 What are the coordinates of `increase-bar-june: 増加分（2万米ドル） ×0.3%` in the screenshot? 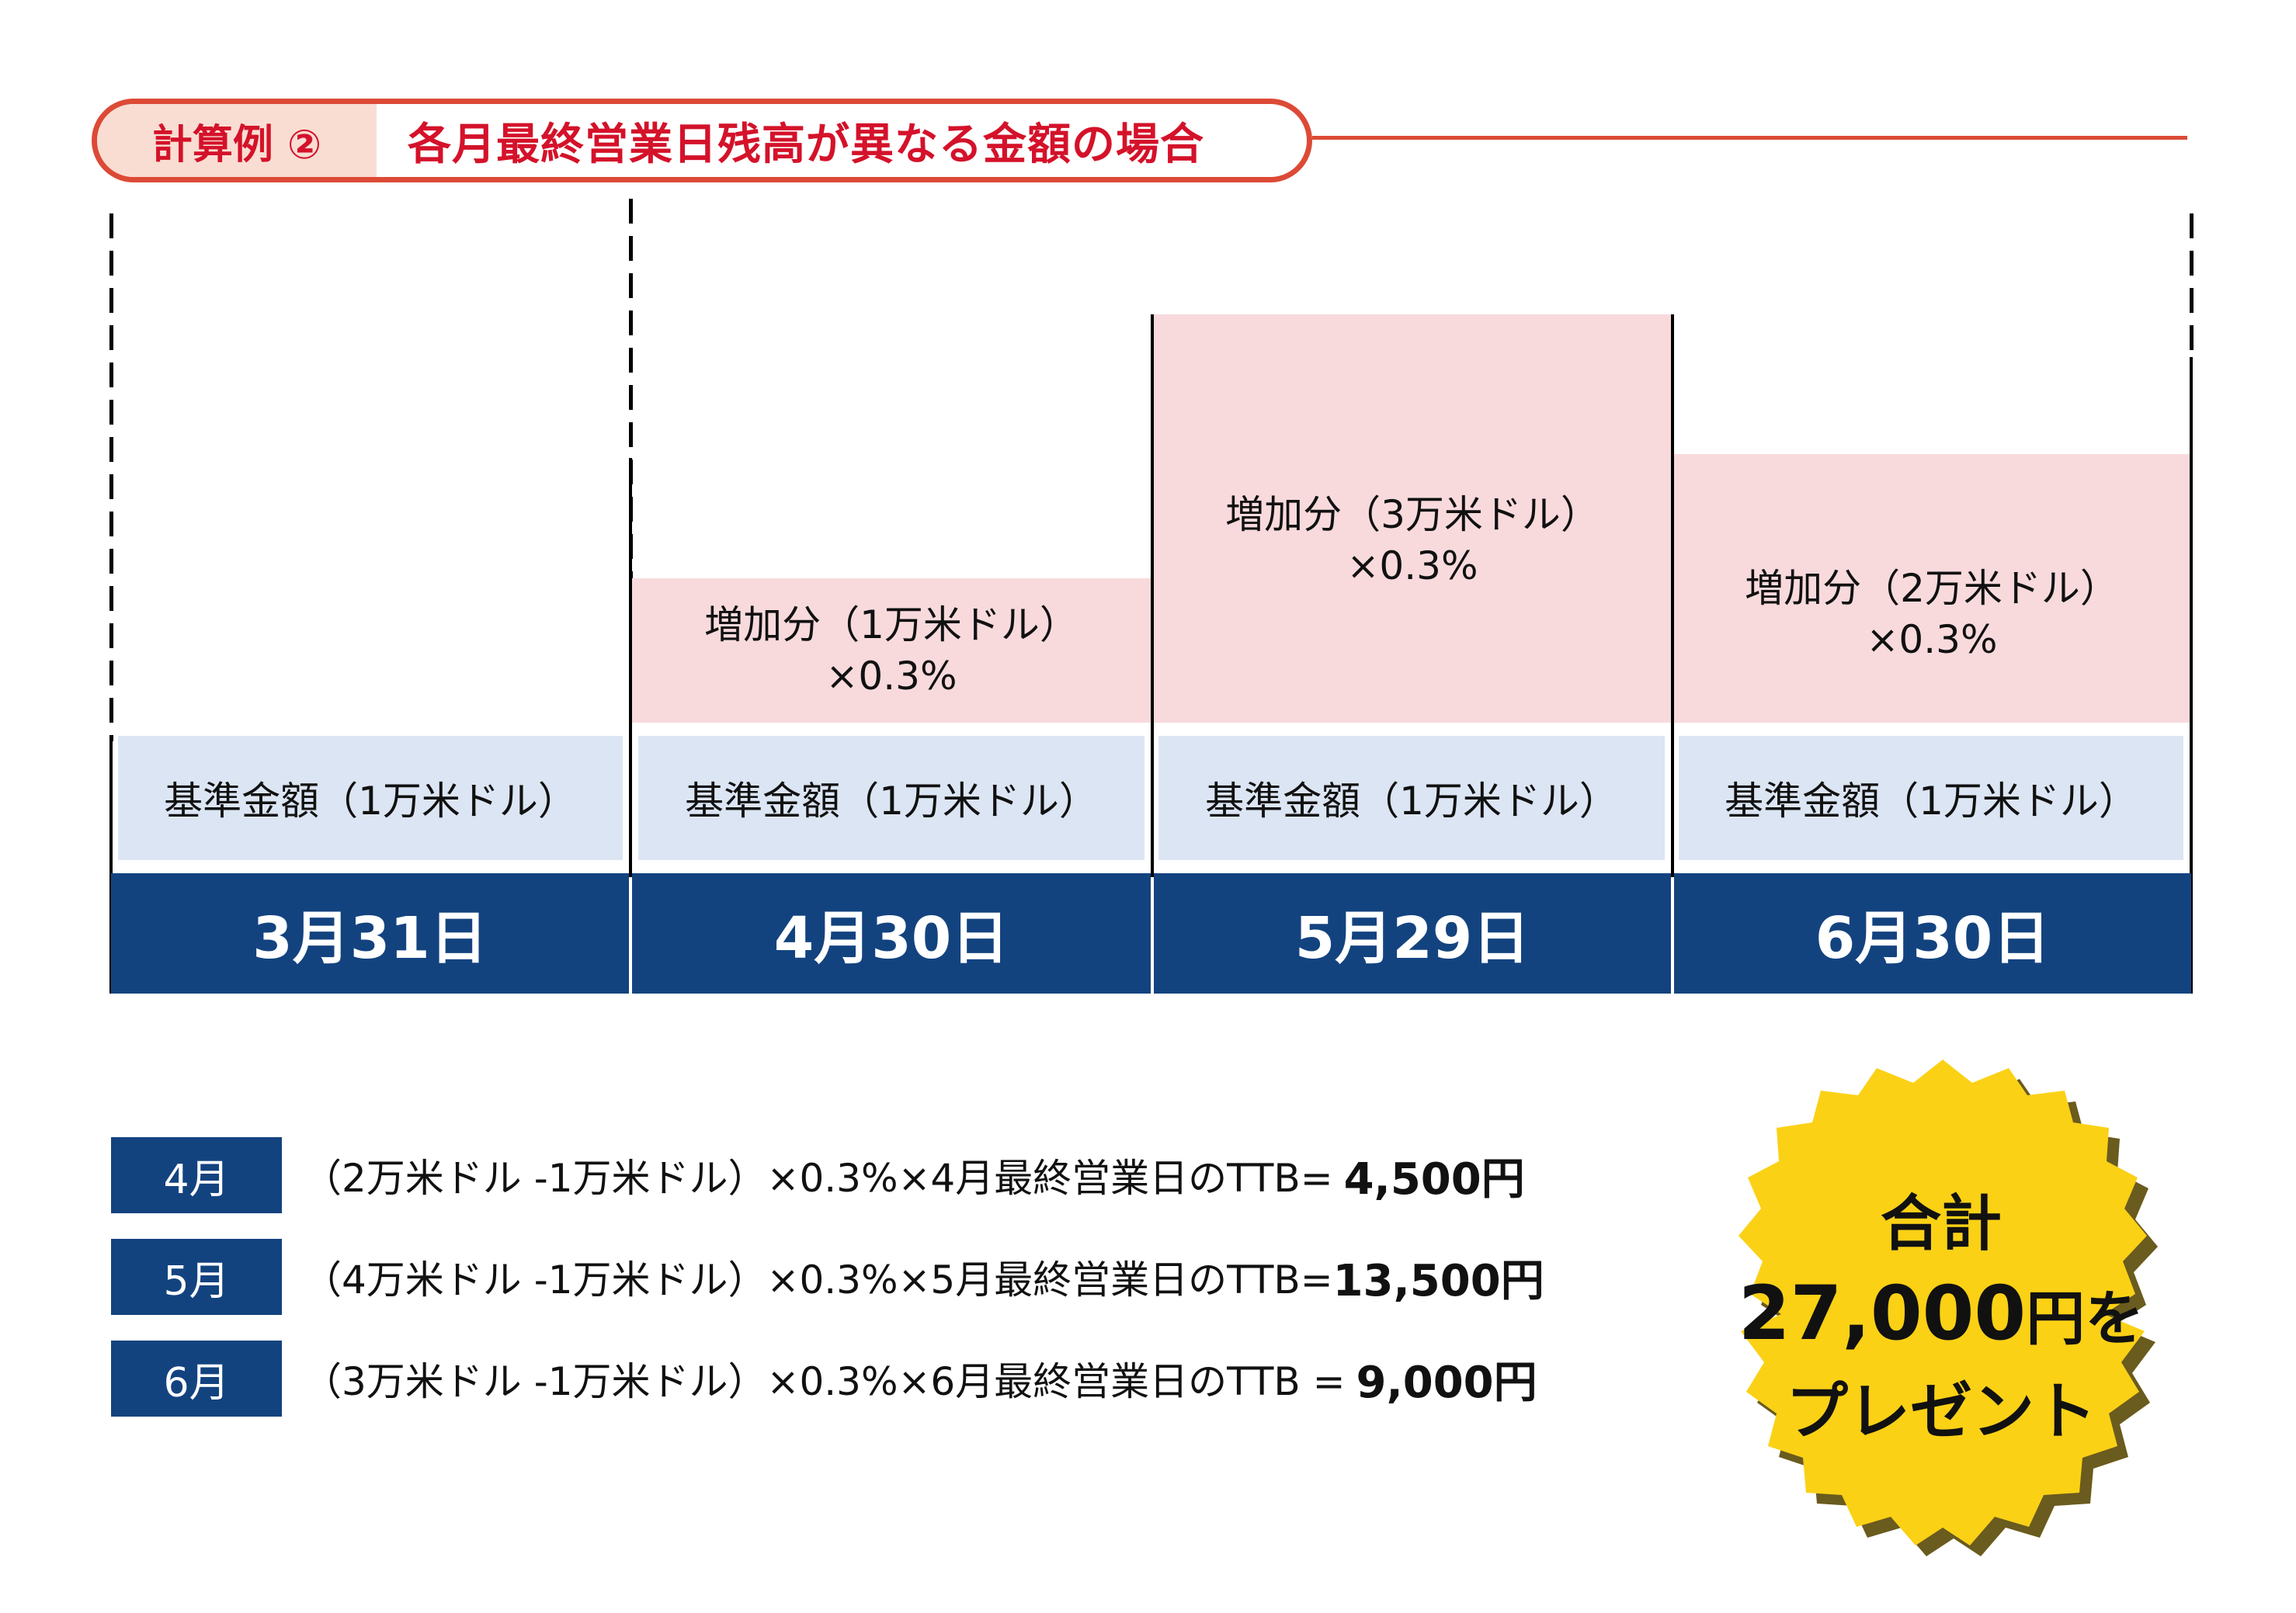 It's located at (1932, 588).